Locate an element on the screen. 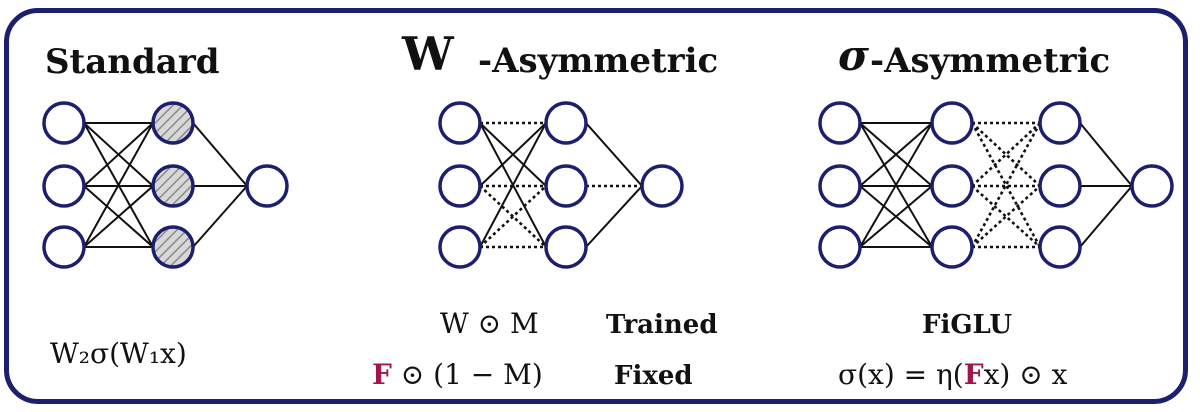 The height and width of the screenshot is (412, 1200). figlu-label: FiGLU is located at coordinates (967, 325).